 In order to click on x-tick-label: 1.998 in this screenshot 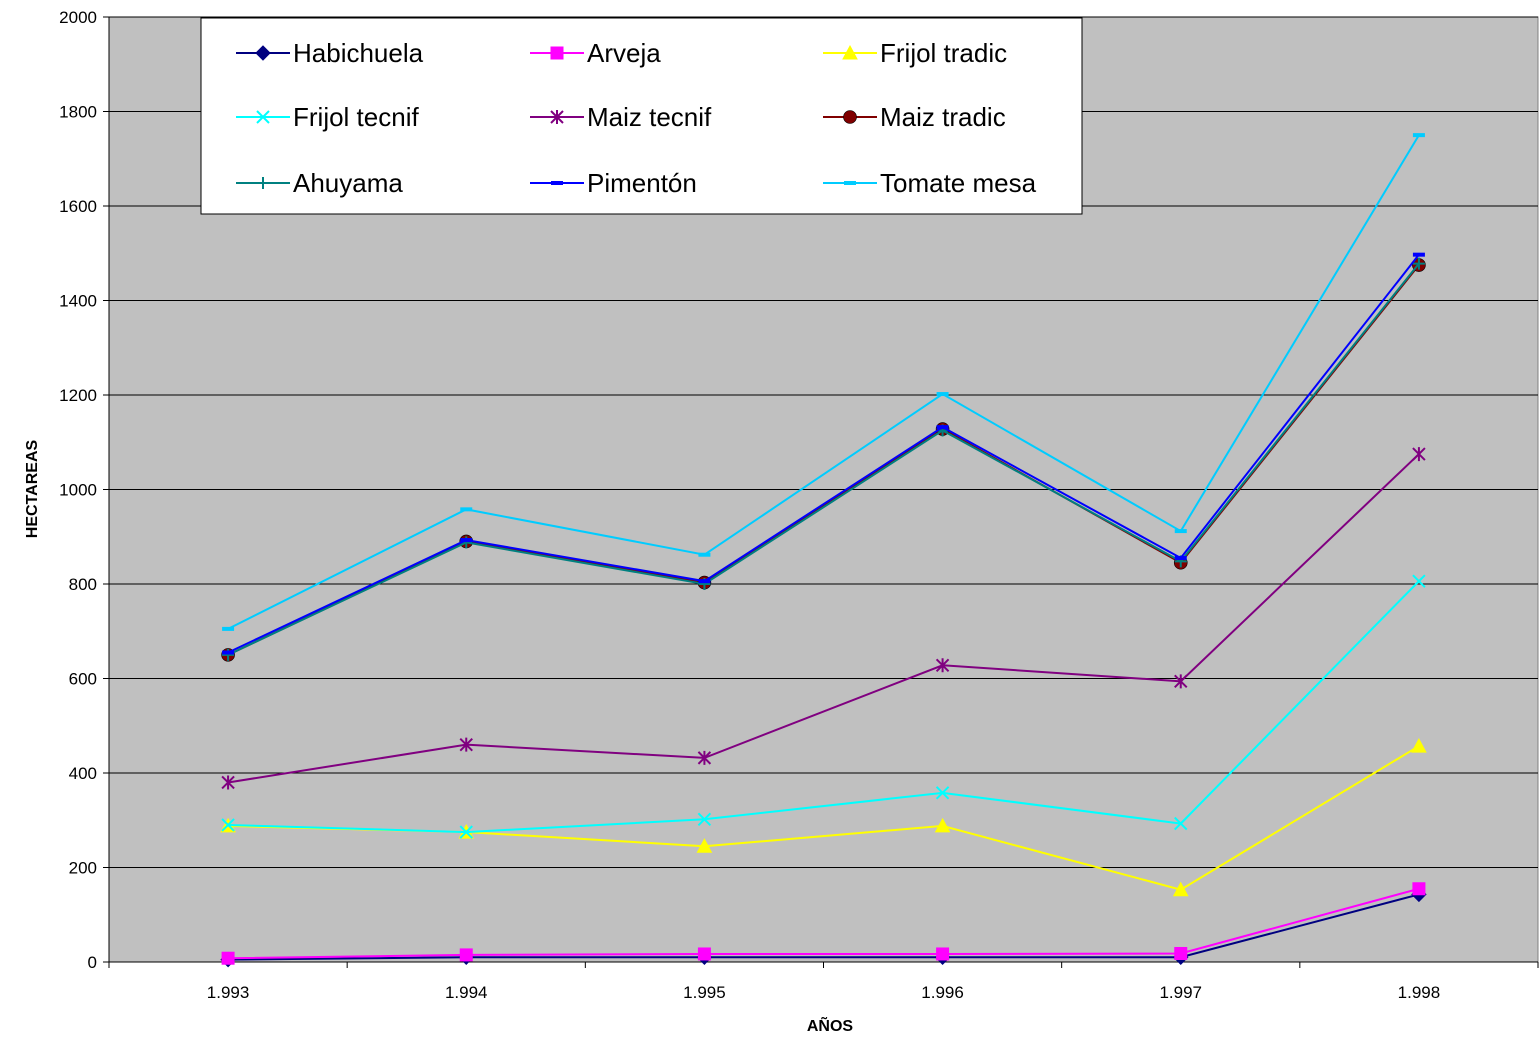, I will do `click(1419, 992)`.